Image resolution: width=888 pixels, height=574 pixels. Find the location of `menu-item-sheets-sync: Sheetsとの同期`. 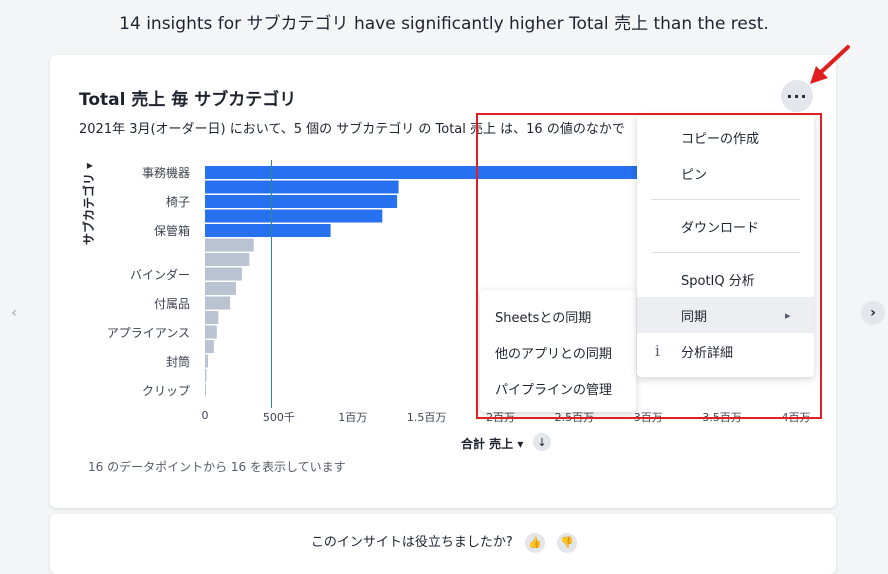

menu-item-sheets-sync: Sheetsとの同期 is located at coordinates (558, 316).